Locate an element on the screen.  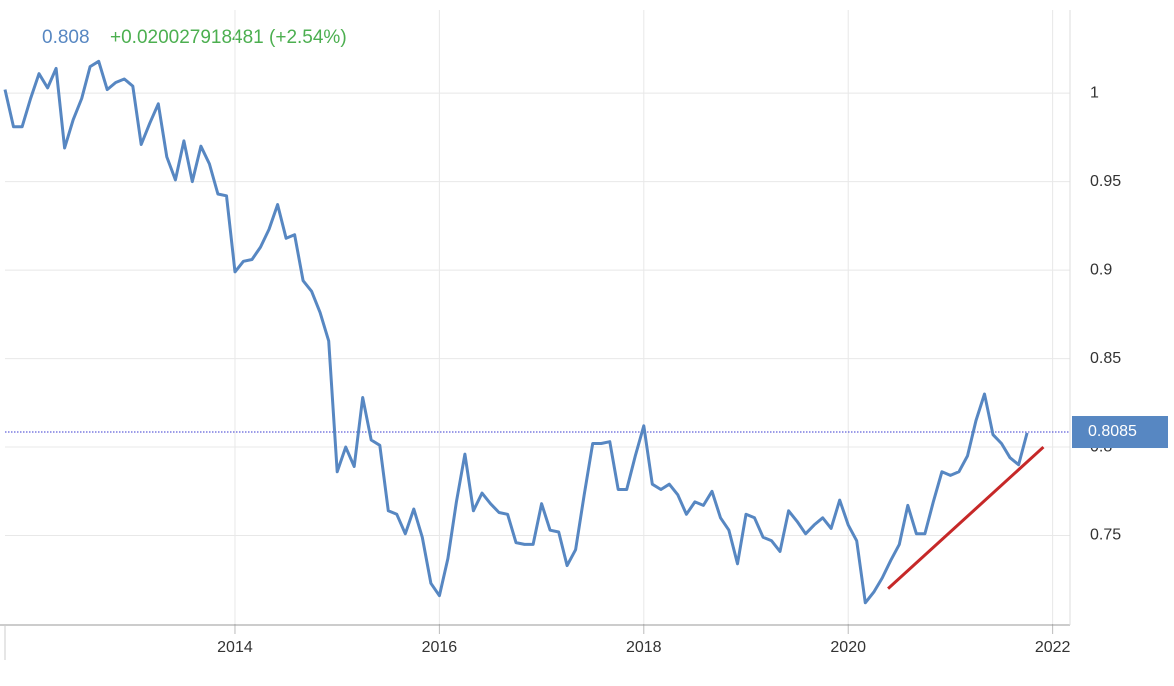
trend-line is located at coordinates (966, 517).